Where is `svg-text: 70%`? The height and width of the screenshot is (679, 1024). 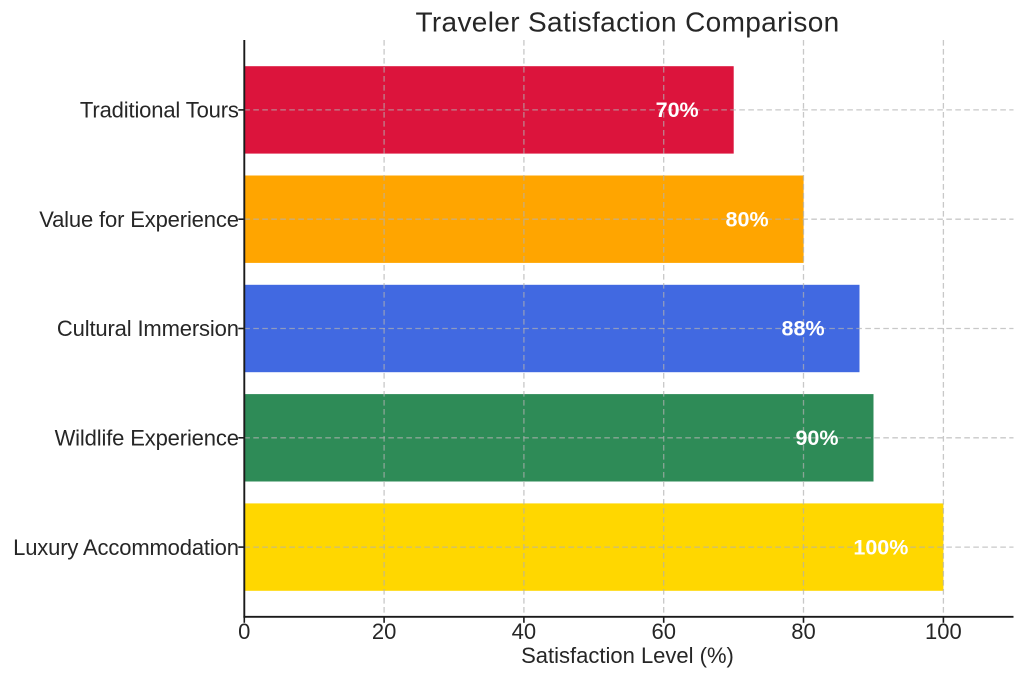
svg-text: 70% is located at coordinates (677, 110).